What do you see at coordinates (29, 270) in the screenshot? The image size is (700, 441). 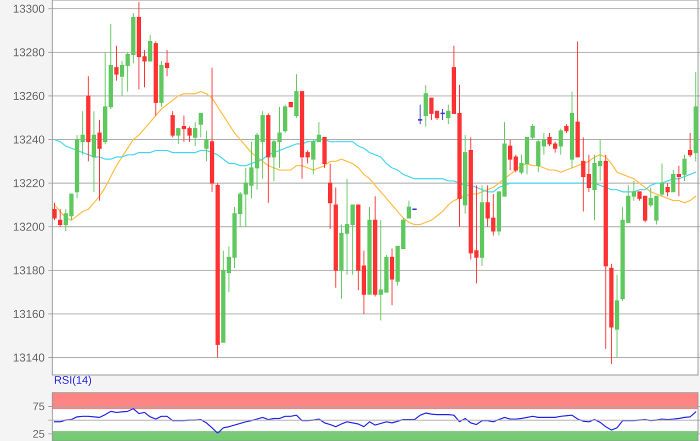 I see `y-tick-label: 13180` at bounding box center [29, 270].